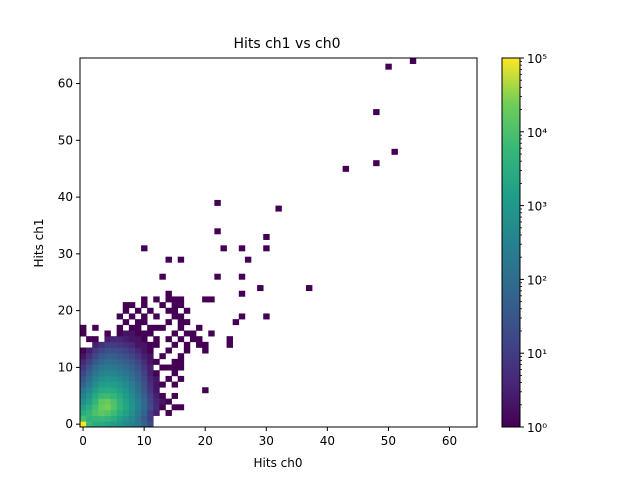 Image resolution: width=640 pixels, height=480 pixels. What do you see at coordinates (268, 437) in the screenshot?
I see `x-axis-ticks: 0 10 20 30 40 50 60` at bounding box center [268, 437].